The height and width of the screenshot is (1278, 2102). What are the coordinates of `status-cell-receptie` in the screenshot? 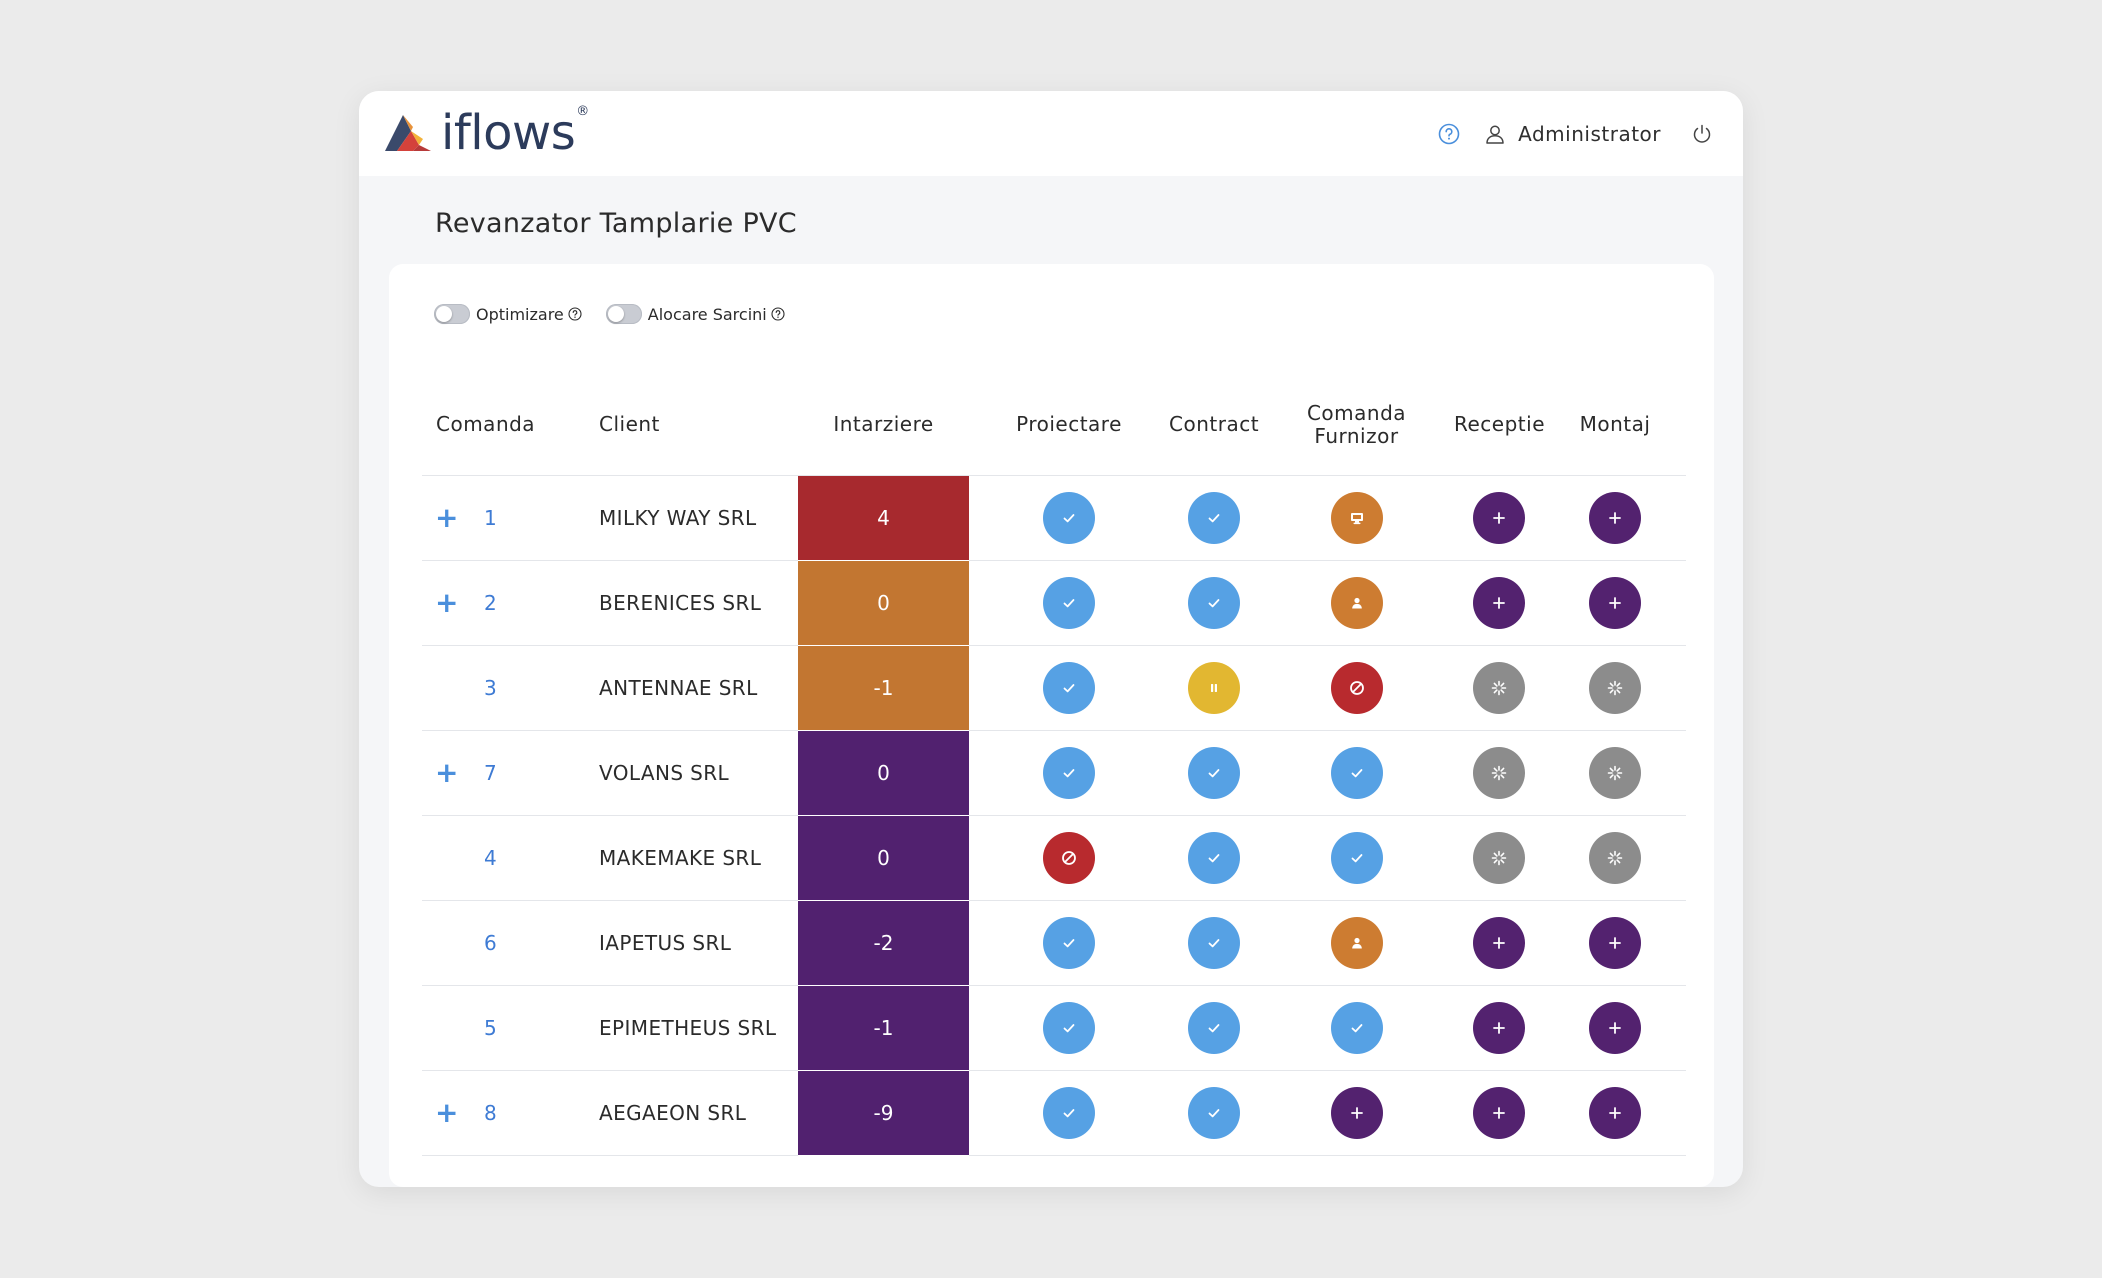 It's located at (1499, 773).